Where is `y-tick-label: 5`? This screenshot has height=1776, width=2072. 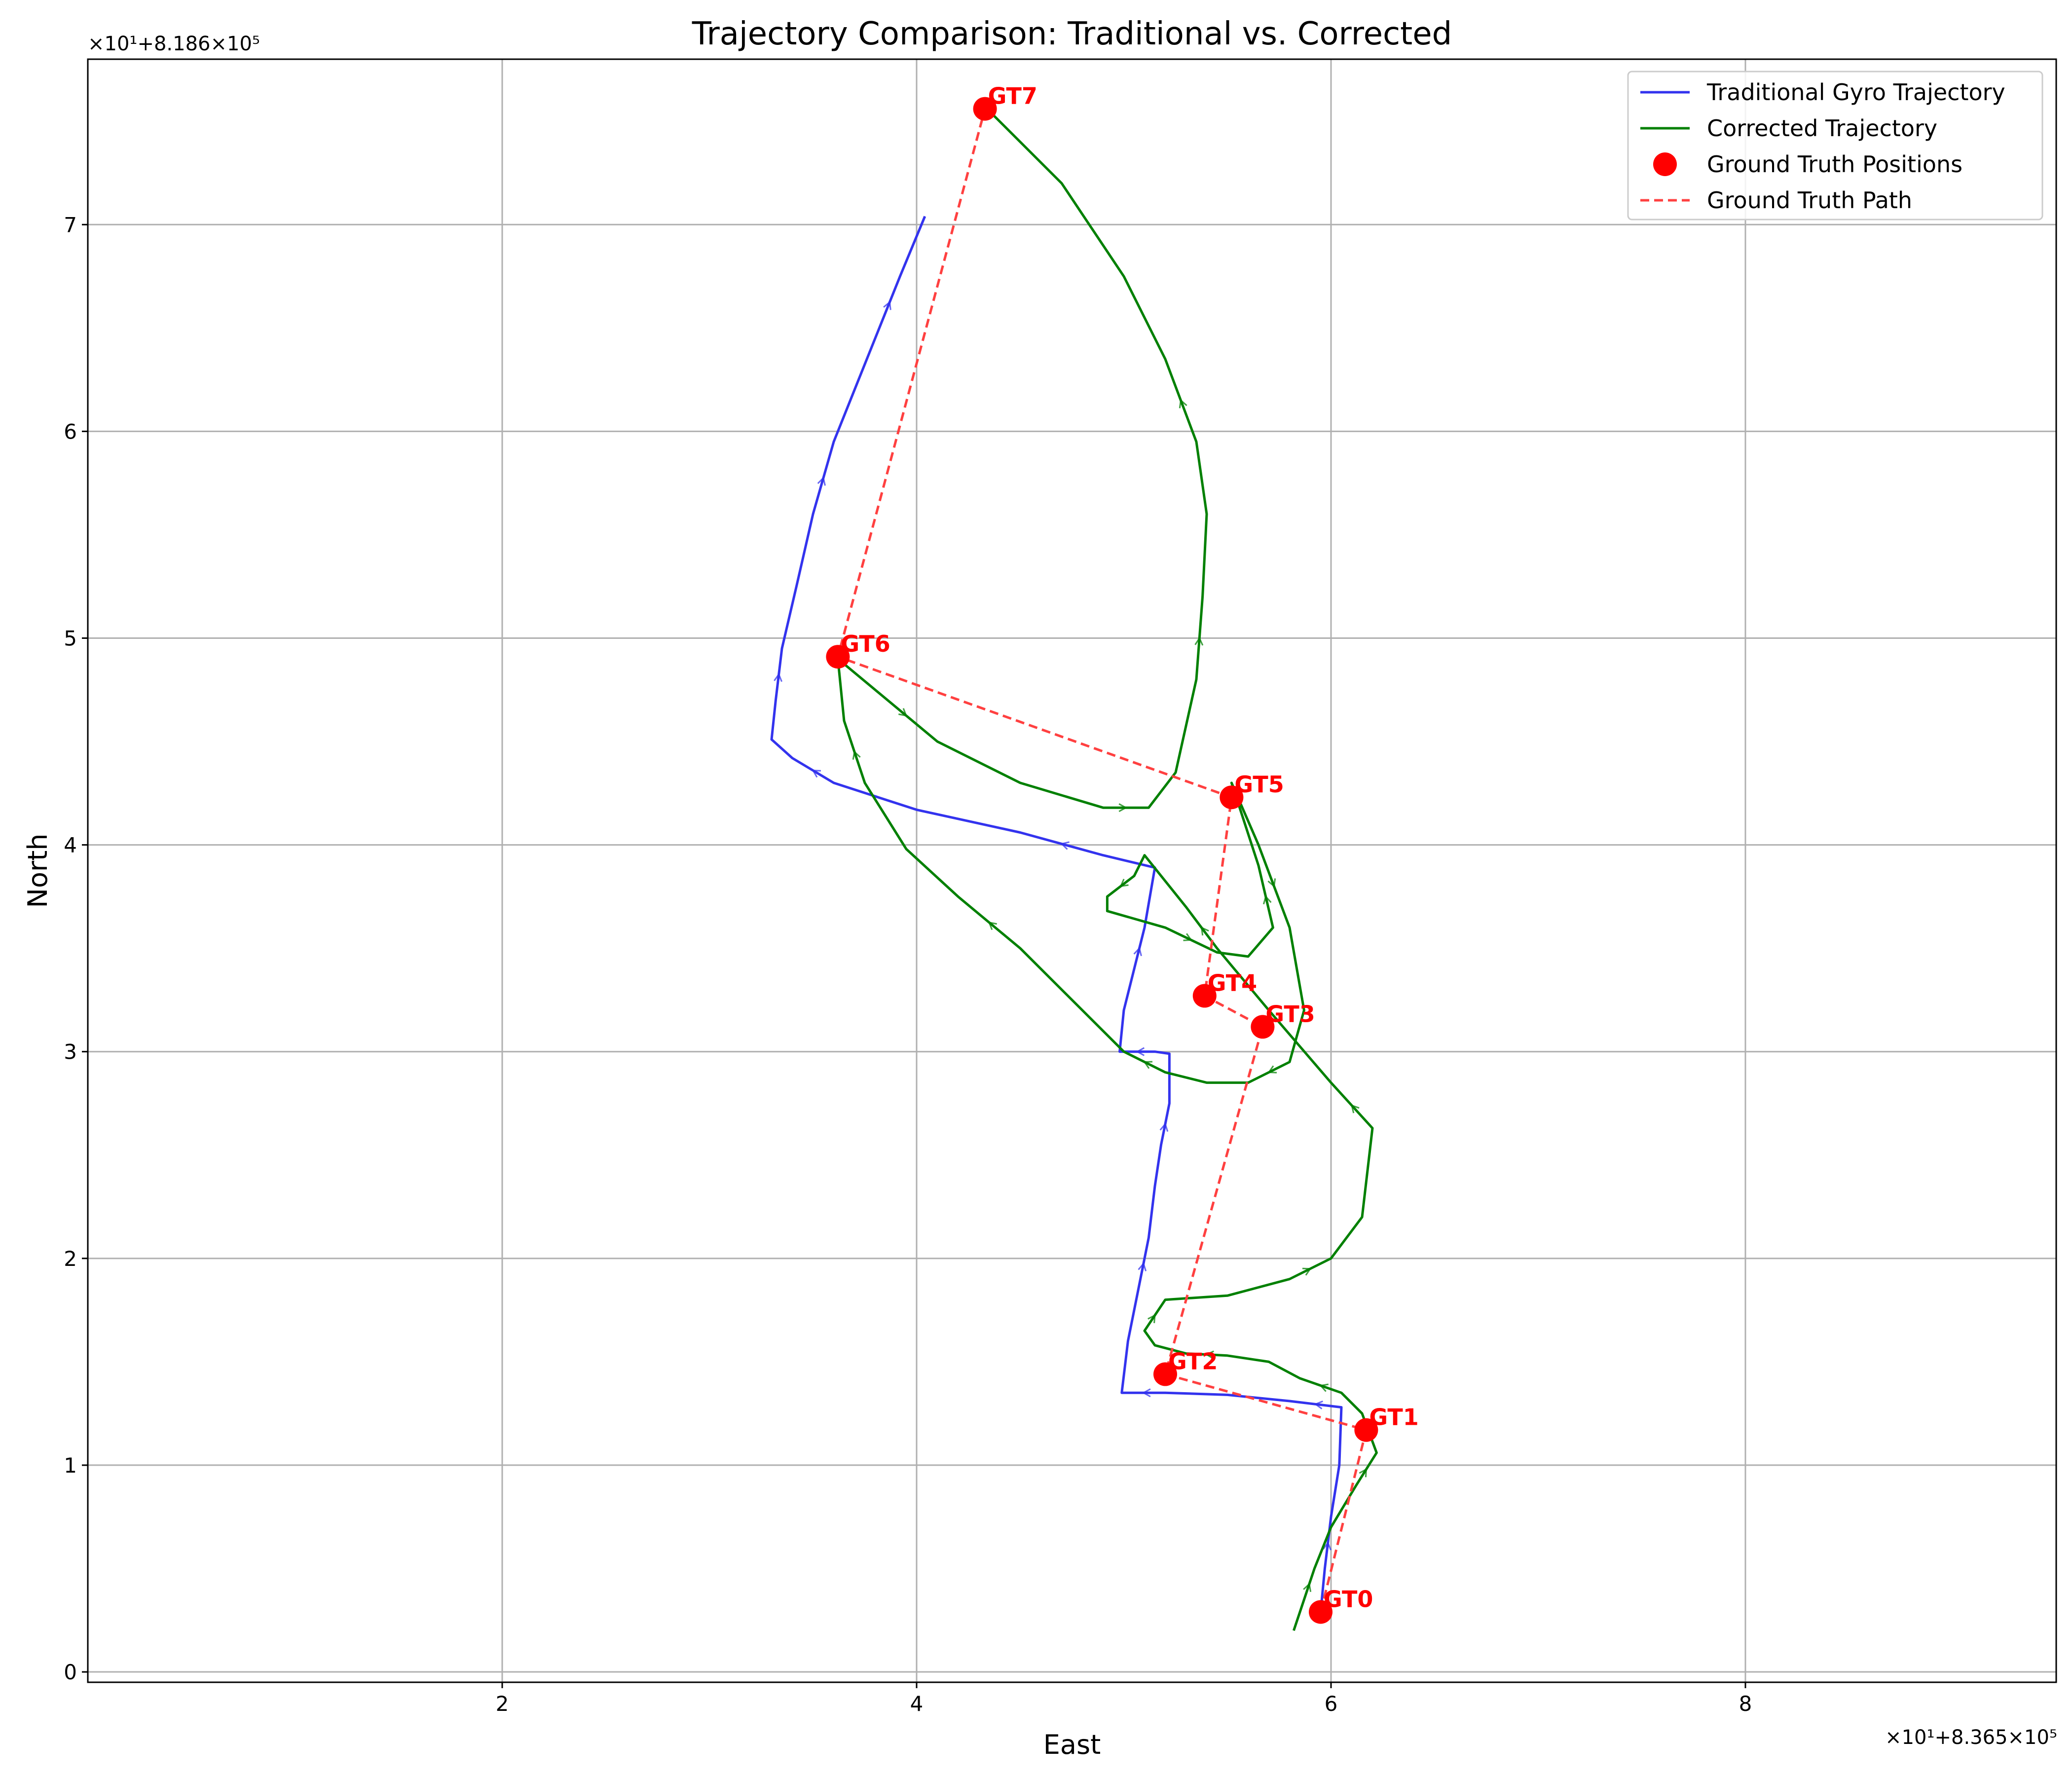
y-tick-label: 5 is located at coordinates (71, 639).